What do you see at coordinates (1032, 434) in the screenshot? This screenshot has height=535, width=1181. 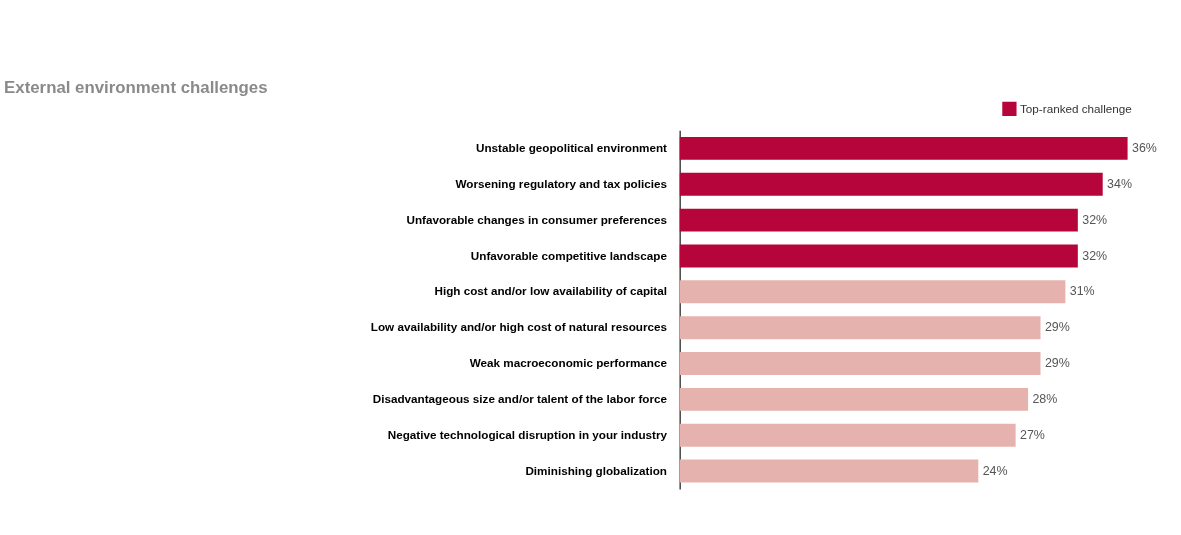 I see `data-label: 27%` at bounding box center [1032, 434].